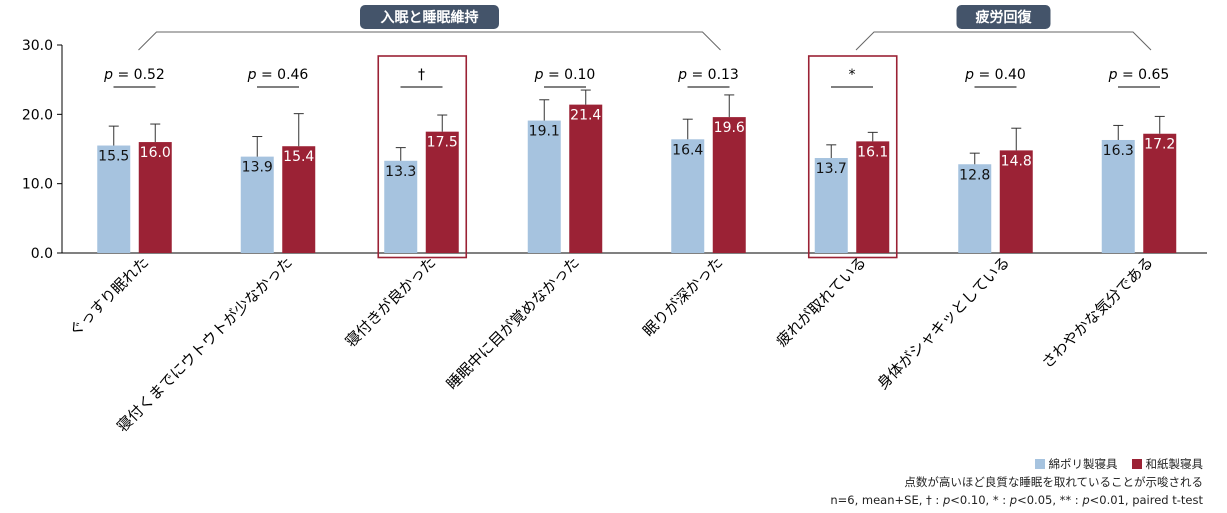 The width and height of the screenshot is (1227, 513). Describe the element at coordinates (113, 157) in the screenshot. I see `data-label: 15.5` at that location.